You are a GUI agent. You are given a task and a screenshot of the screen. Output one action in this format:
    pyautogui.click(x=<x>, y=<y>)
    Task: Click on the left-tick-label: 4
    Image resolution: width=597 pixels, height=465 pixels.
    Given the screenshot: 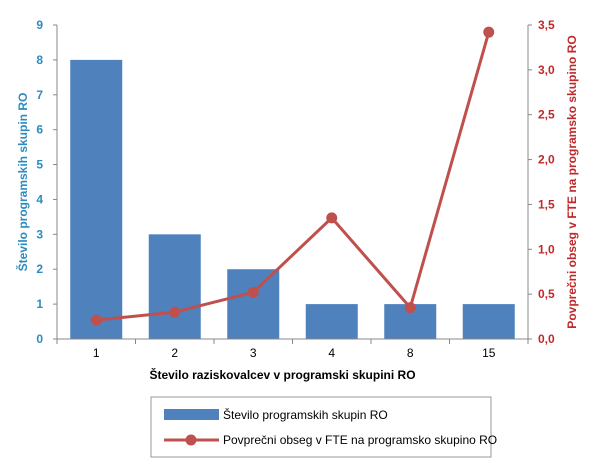 What is the action you would take?
    pyautogui.click(x=39, y=199)
    